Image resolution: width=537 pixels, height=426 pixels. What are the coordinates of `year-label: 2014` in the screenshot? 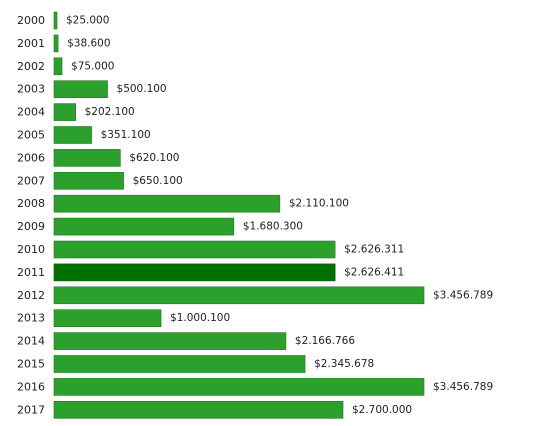 It's located at (31, 341).